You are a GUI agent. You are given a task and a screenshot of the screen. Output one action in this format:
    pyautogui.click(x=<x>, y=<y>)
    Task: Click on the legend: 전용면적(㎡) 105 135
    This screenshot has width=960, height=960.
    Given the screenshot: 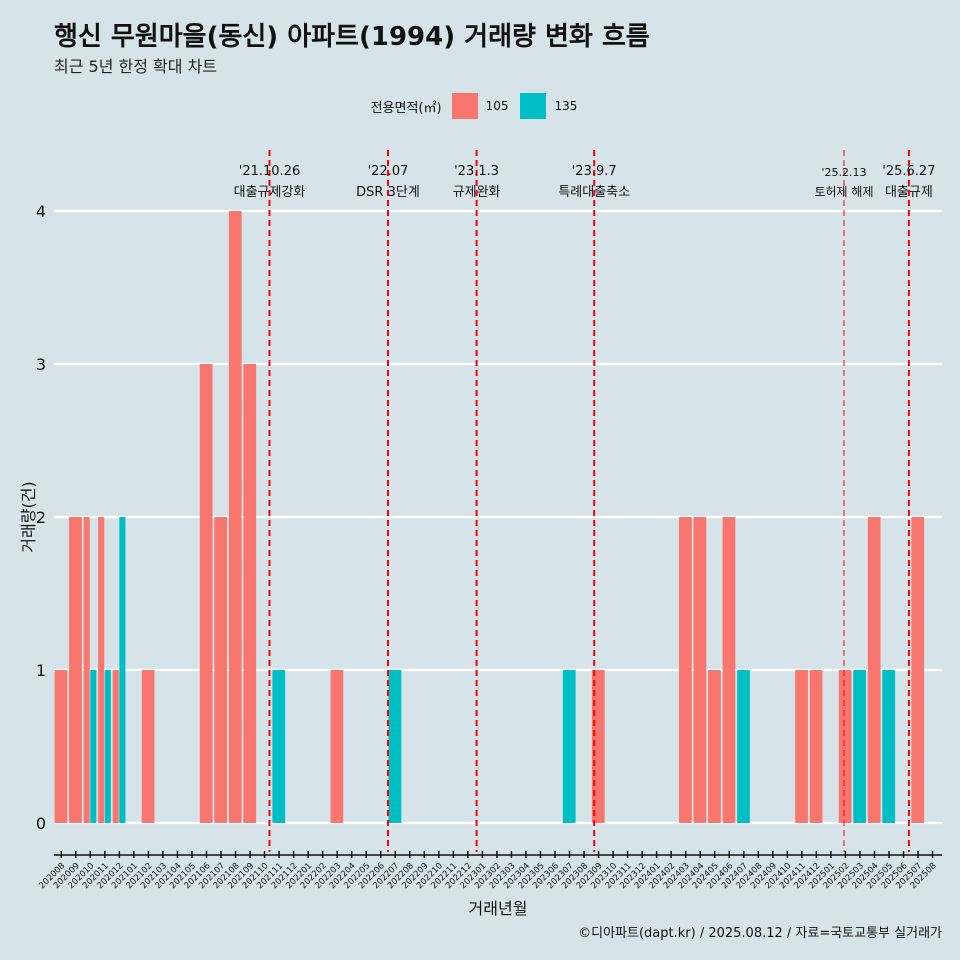 What is the action you would take?
    pyautogui.click(x=480, y=106)
    